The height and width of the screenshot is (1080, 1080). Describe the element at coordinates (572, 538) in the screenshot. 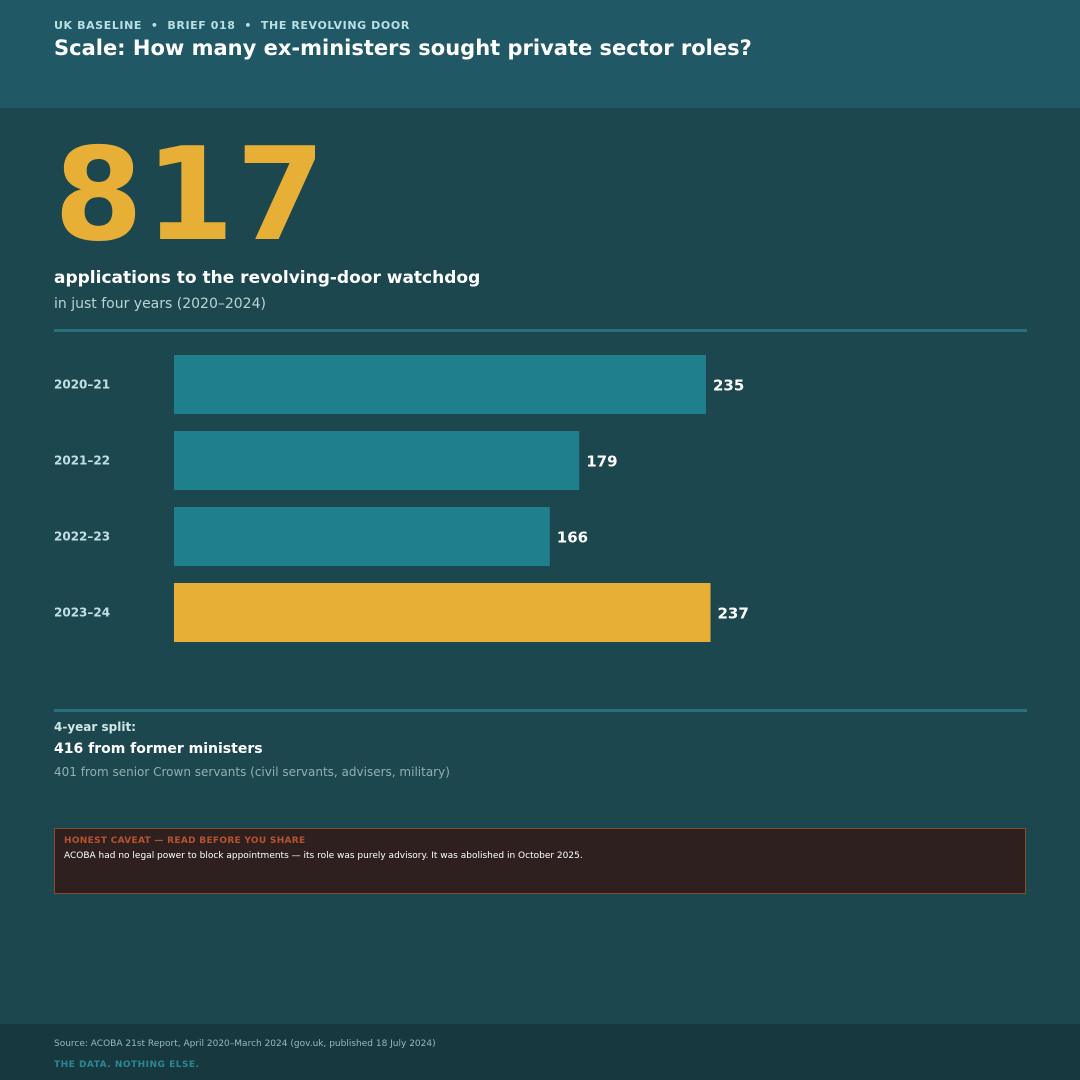

I see `value-label: 166` at that location.